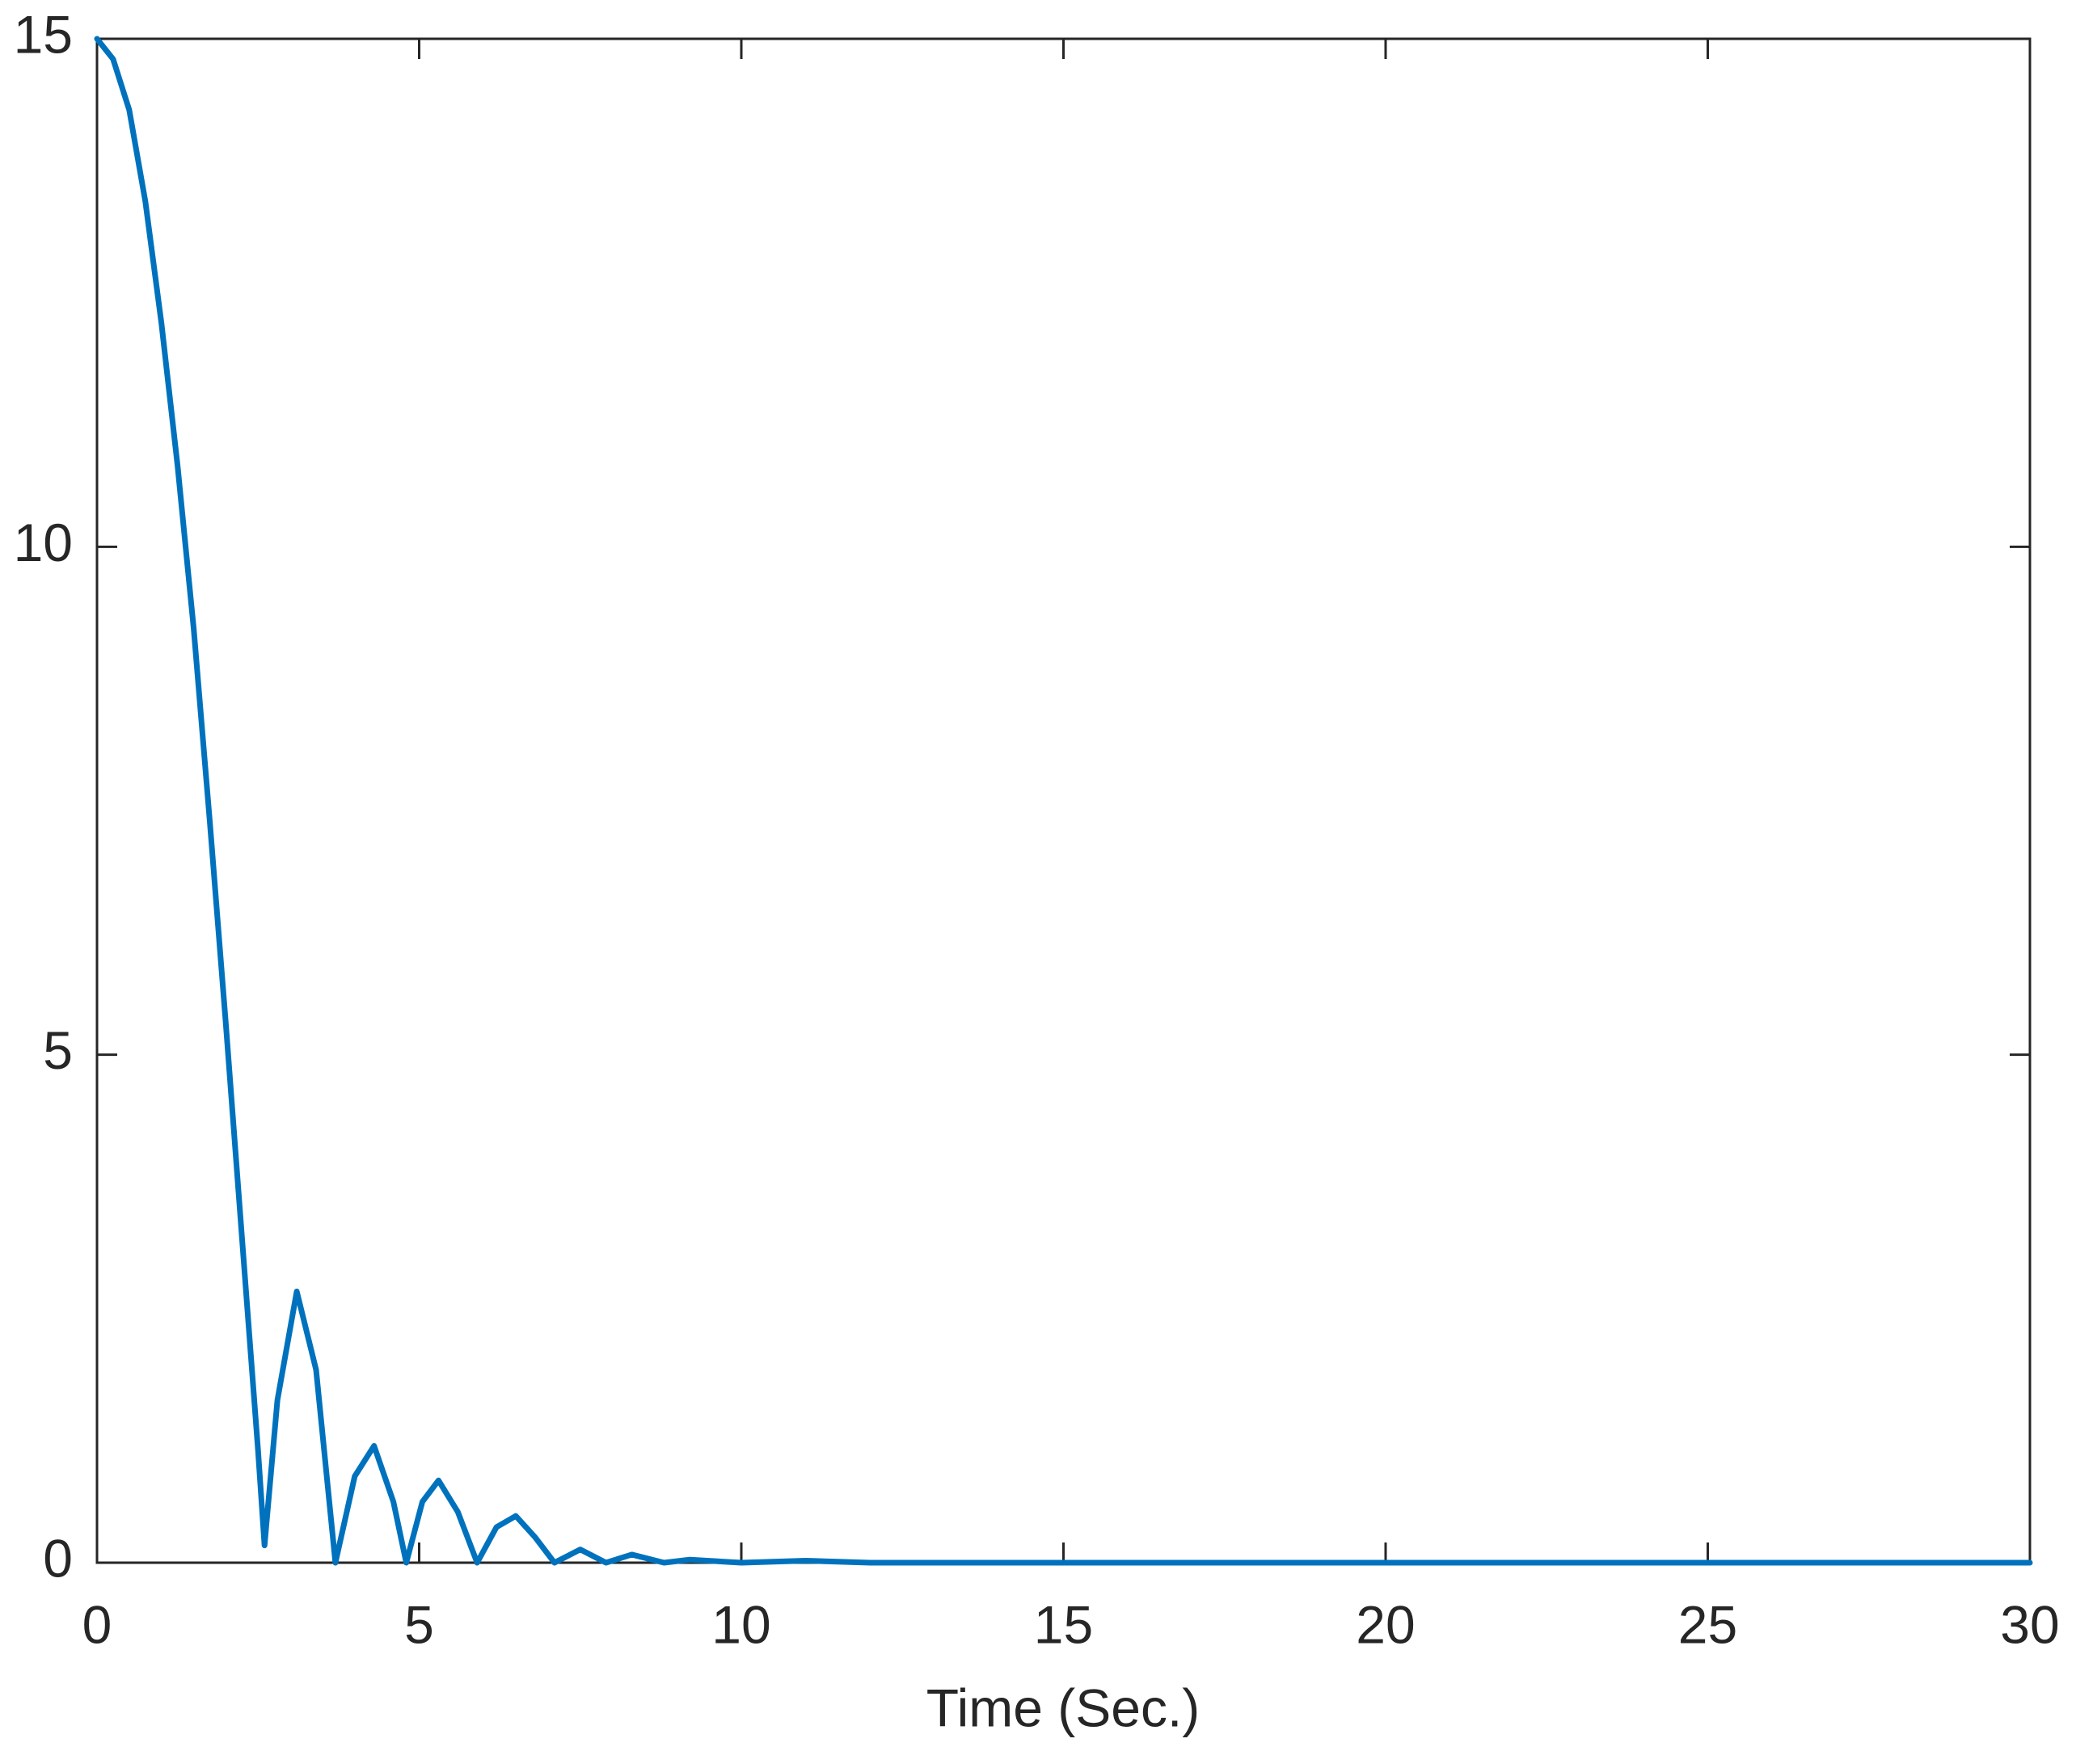 The height and width of the screenshot is (1764, 2076). Describe the element at coordinates (1707, 1624) in the screenshot. I see `x-tick-label: 25` at that location.